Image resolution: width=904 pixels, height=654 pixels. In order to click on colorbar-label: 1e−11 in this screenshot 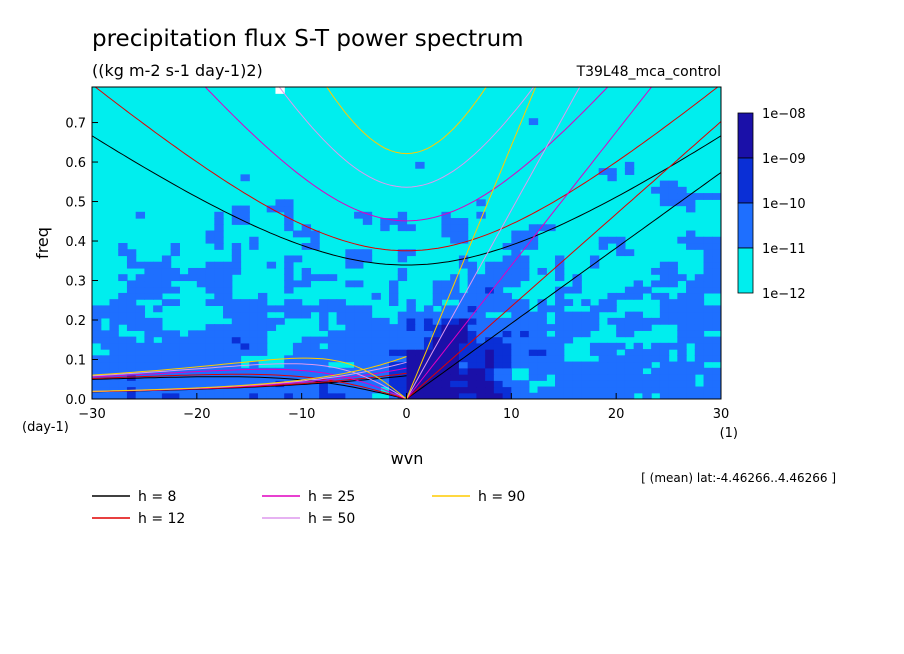, I will do `click(784, 249)`.